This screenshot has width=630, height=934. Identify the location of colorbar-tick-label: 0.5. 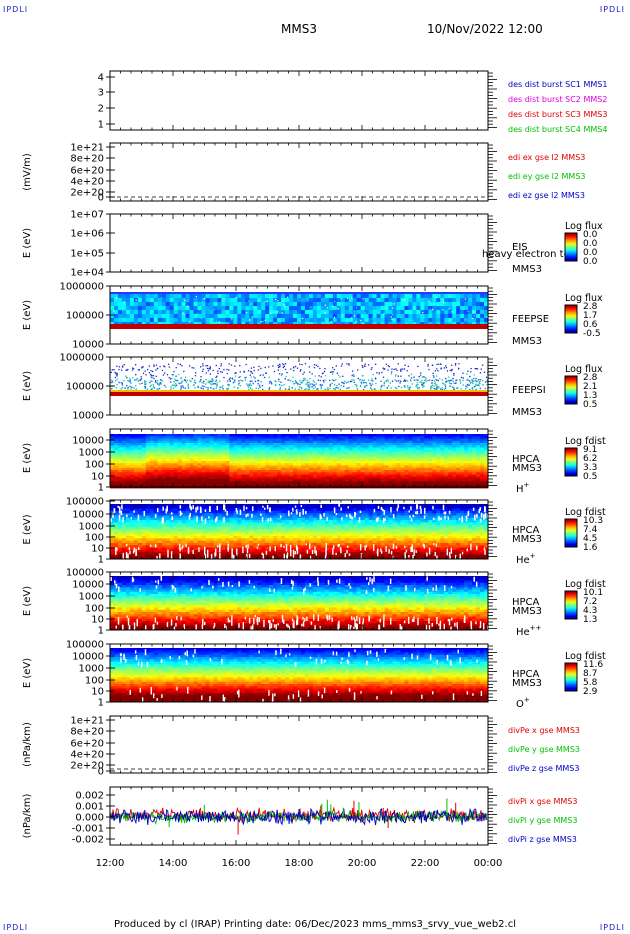
(590, 477).